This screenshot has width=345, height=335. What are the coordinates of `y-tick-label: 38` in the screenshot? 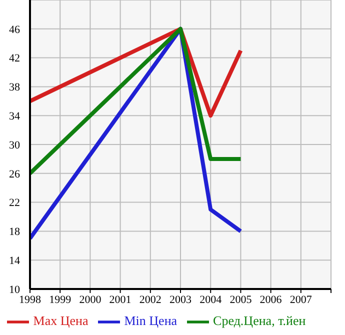 It's located at (14, 88).